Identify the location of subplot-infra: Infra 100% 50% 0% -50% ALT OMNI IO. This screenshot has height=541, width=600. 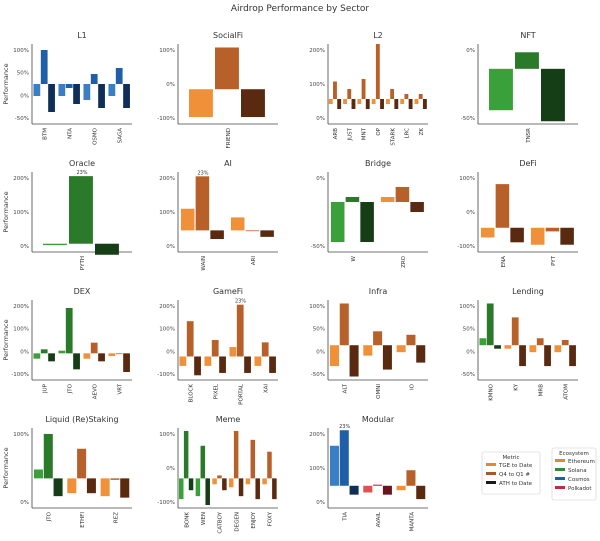
(368, 343).